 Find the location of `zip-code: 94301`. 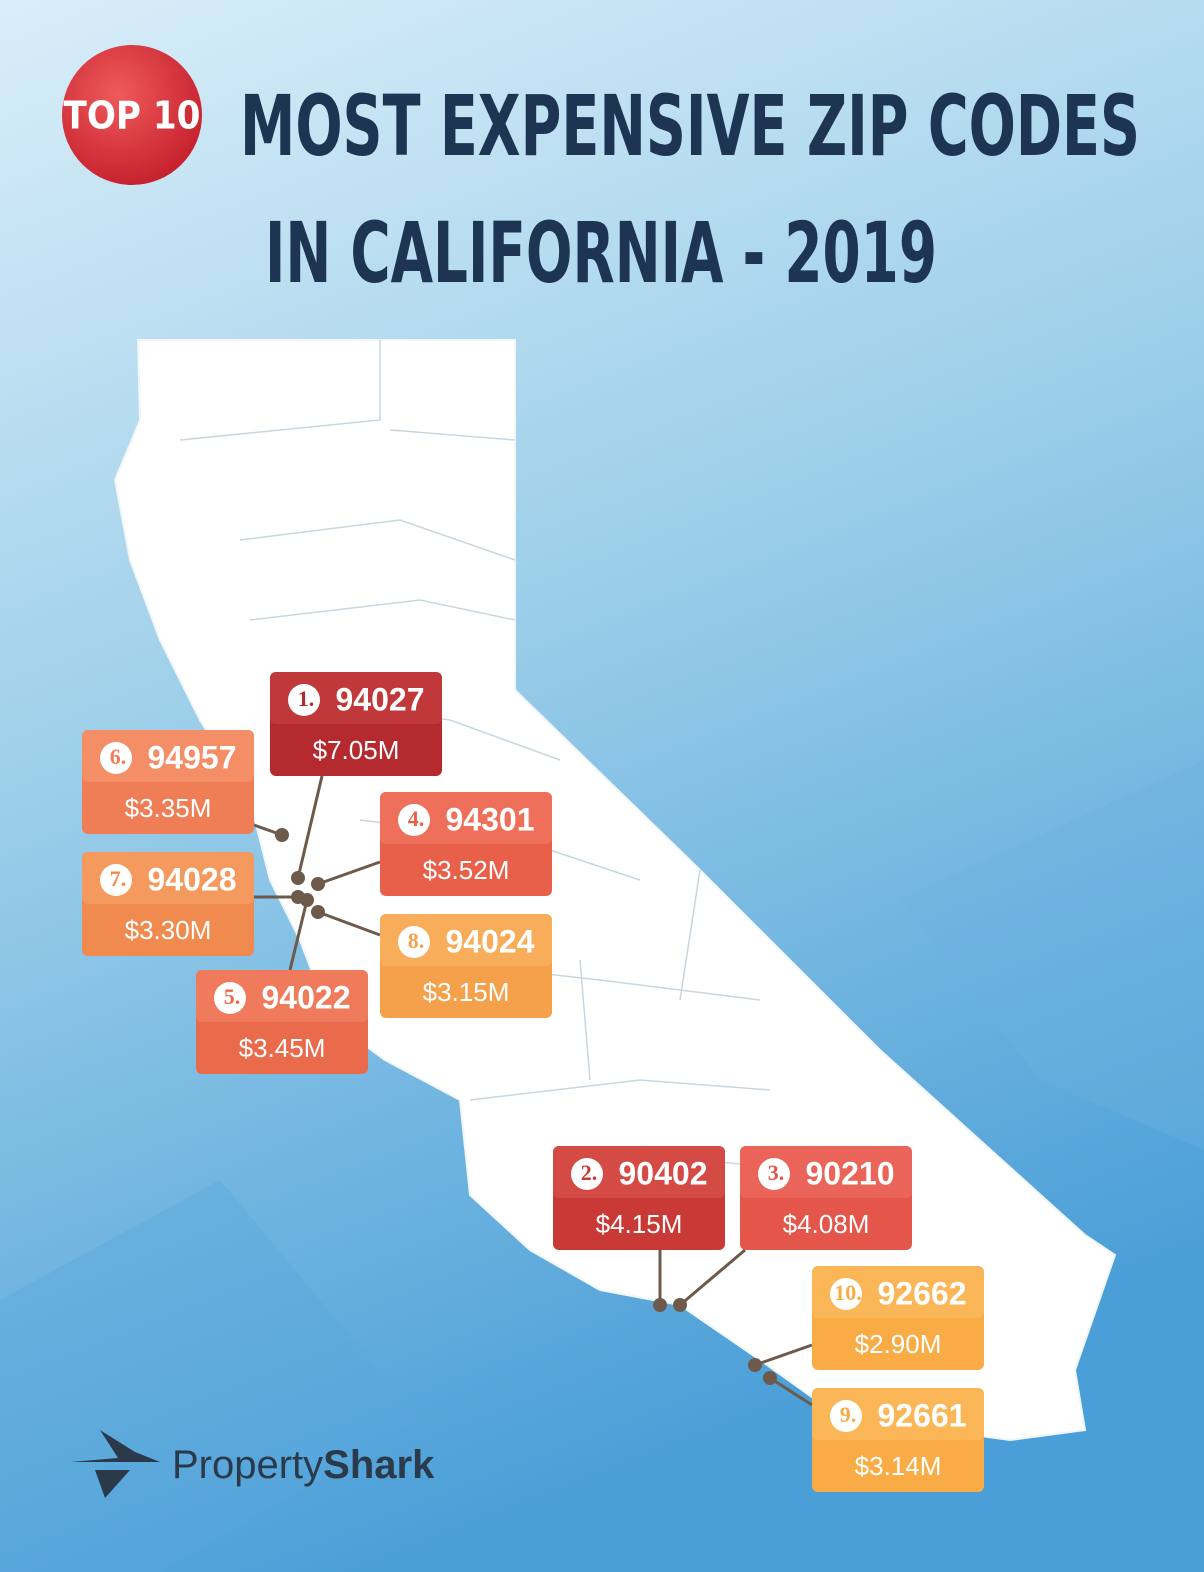

zip-code: 94301 is located at coordinates (490, 819).